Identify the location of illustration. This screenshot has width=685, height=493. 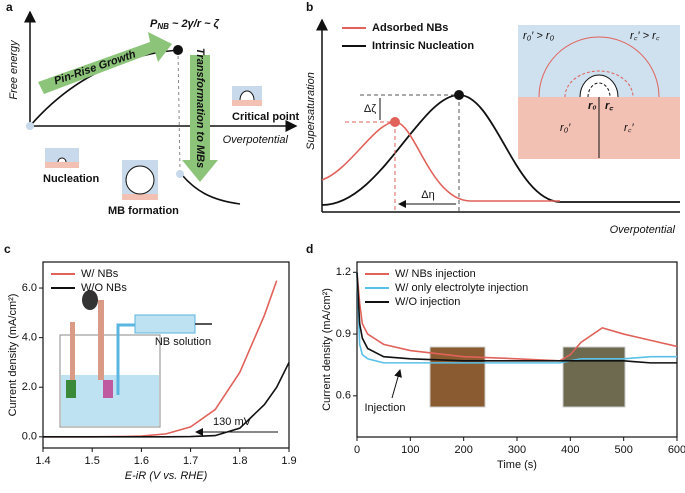
(135, 359).